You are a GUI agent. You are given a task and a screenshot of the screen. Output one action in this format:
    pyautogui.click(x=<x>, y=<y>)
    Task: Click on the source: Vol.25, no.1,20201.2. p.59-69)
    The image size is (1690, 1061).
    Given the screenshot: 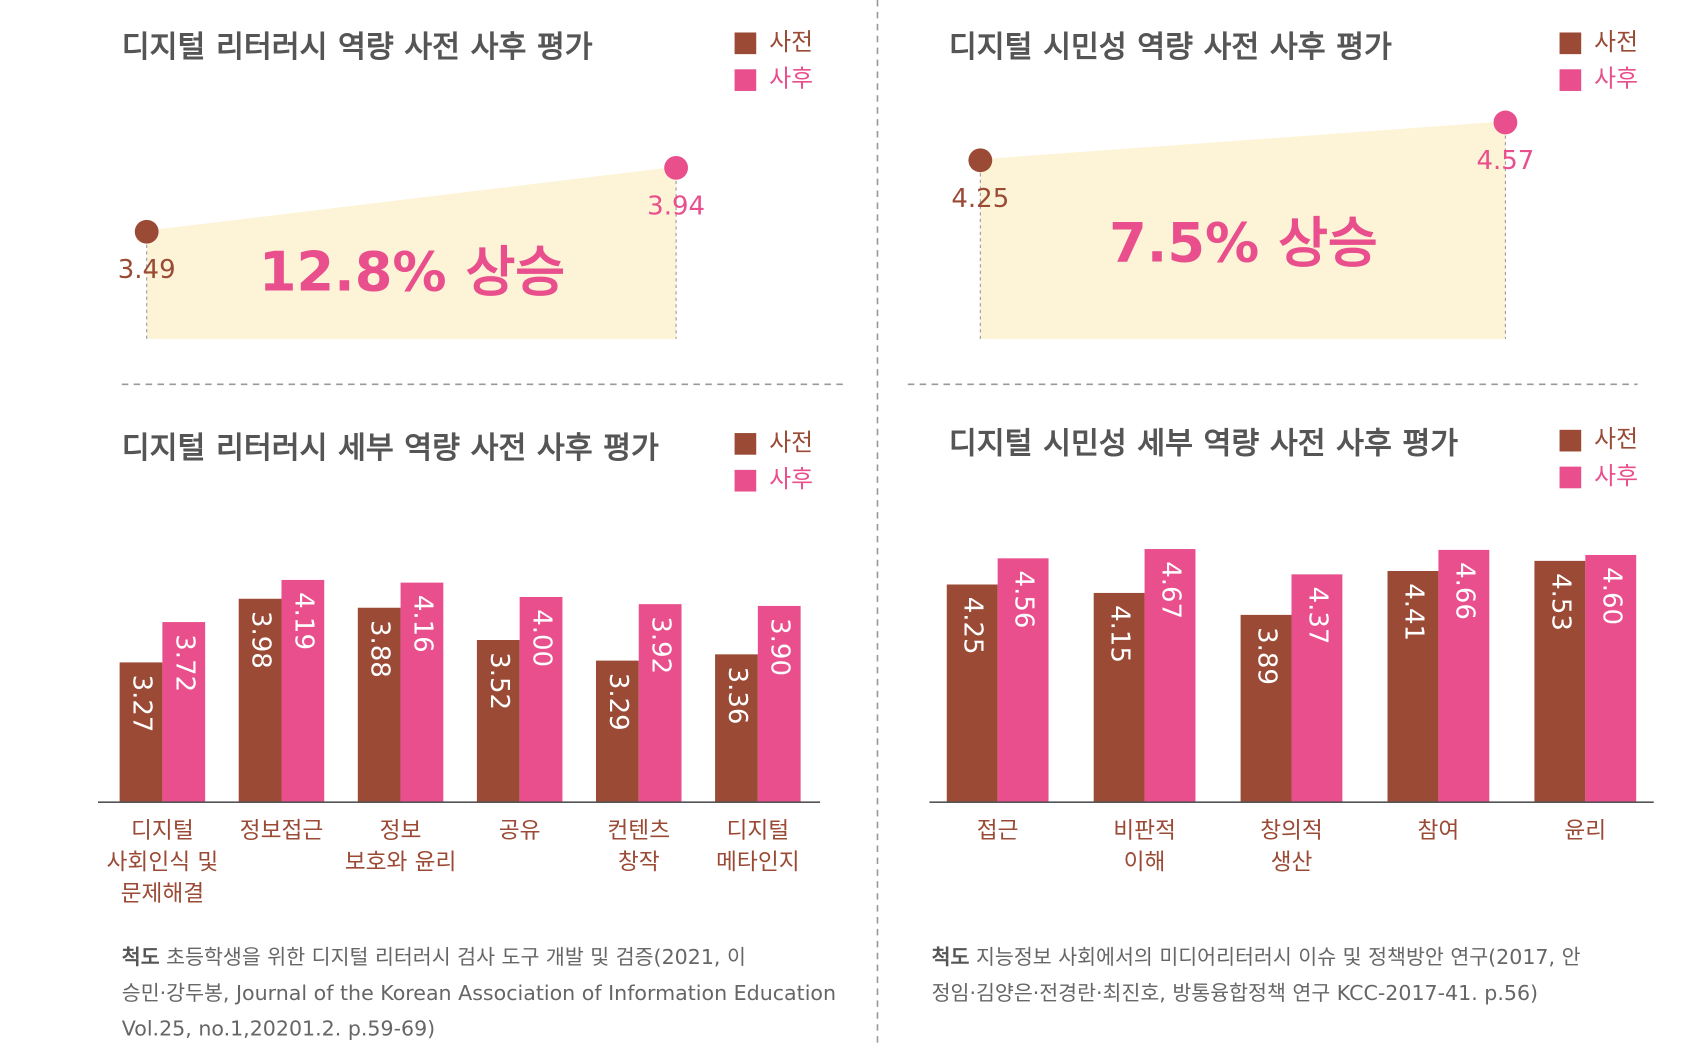 What is the action you would take?
    pyautogui.click(x=278, y=1029)
    